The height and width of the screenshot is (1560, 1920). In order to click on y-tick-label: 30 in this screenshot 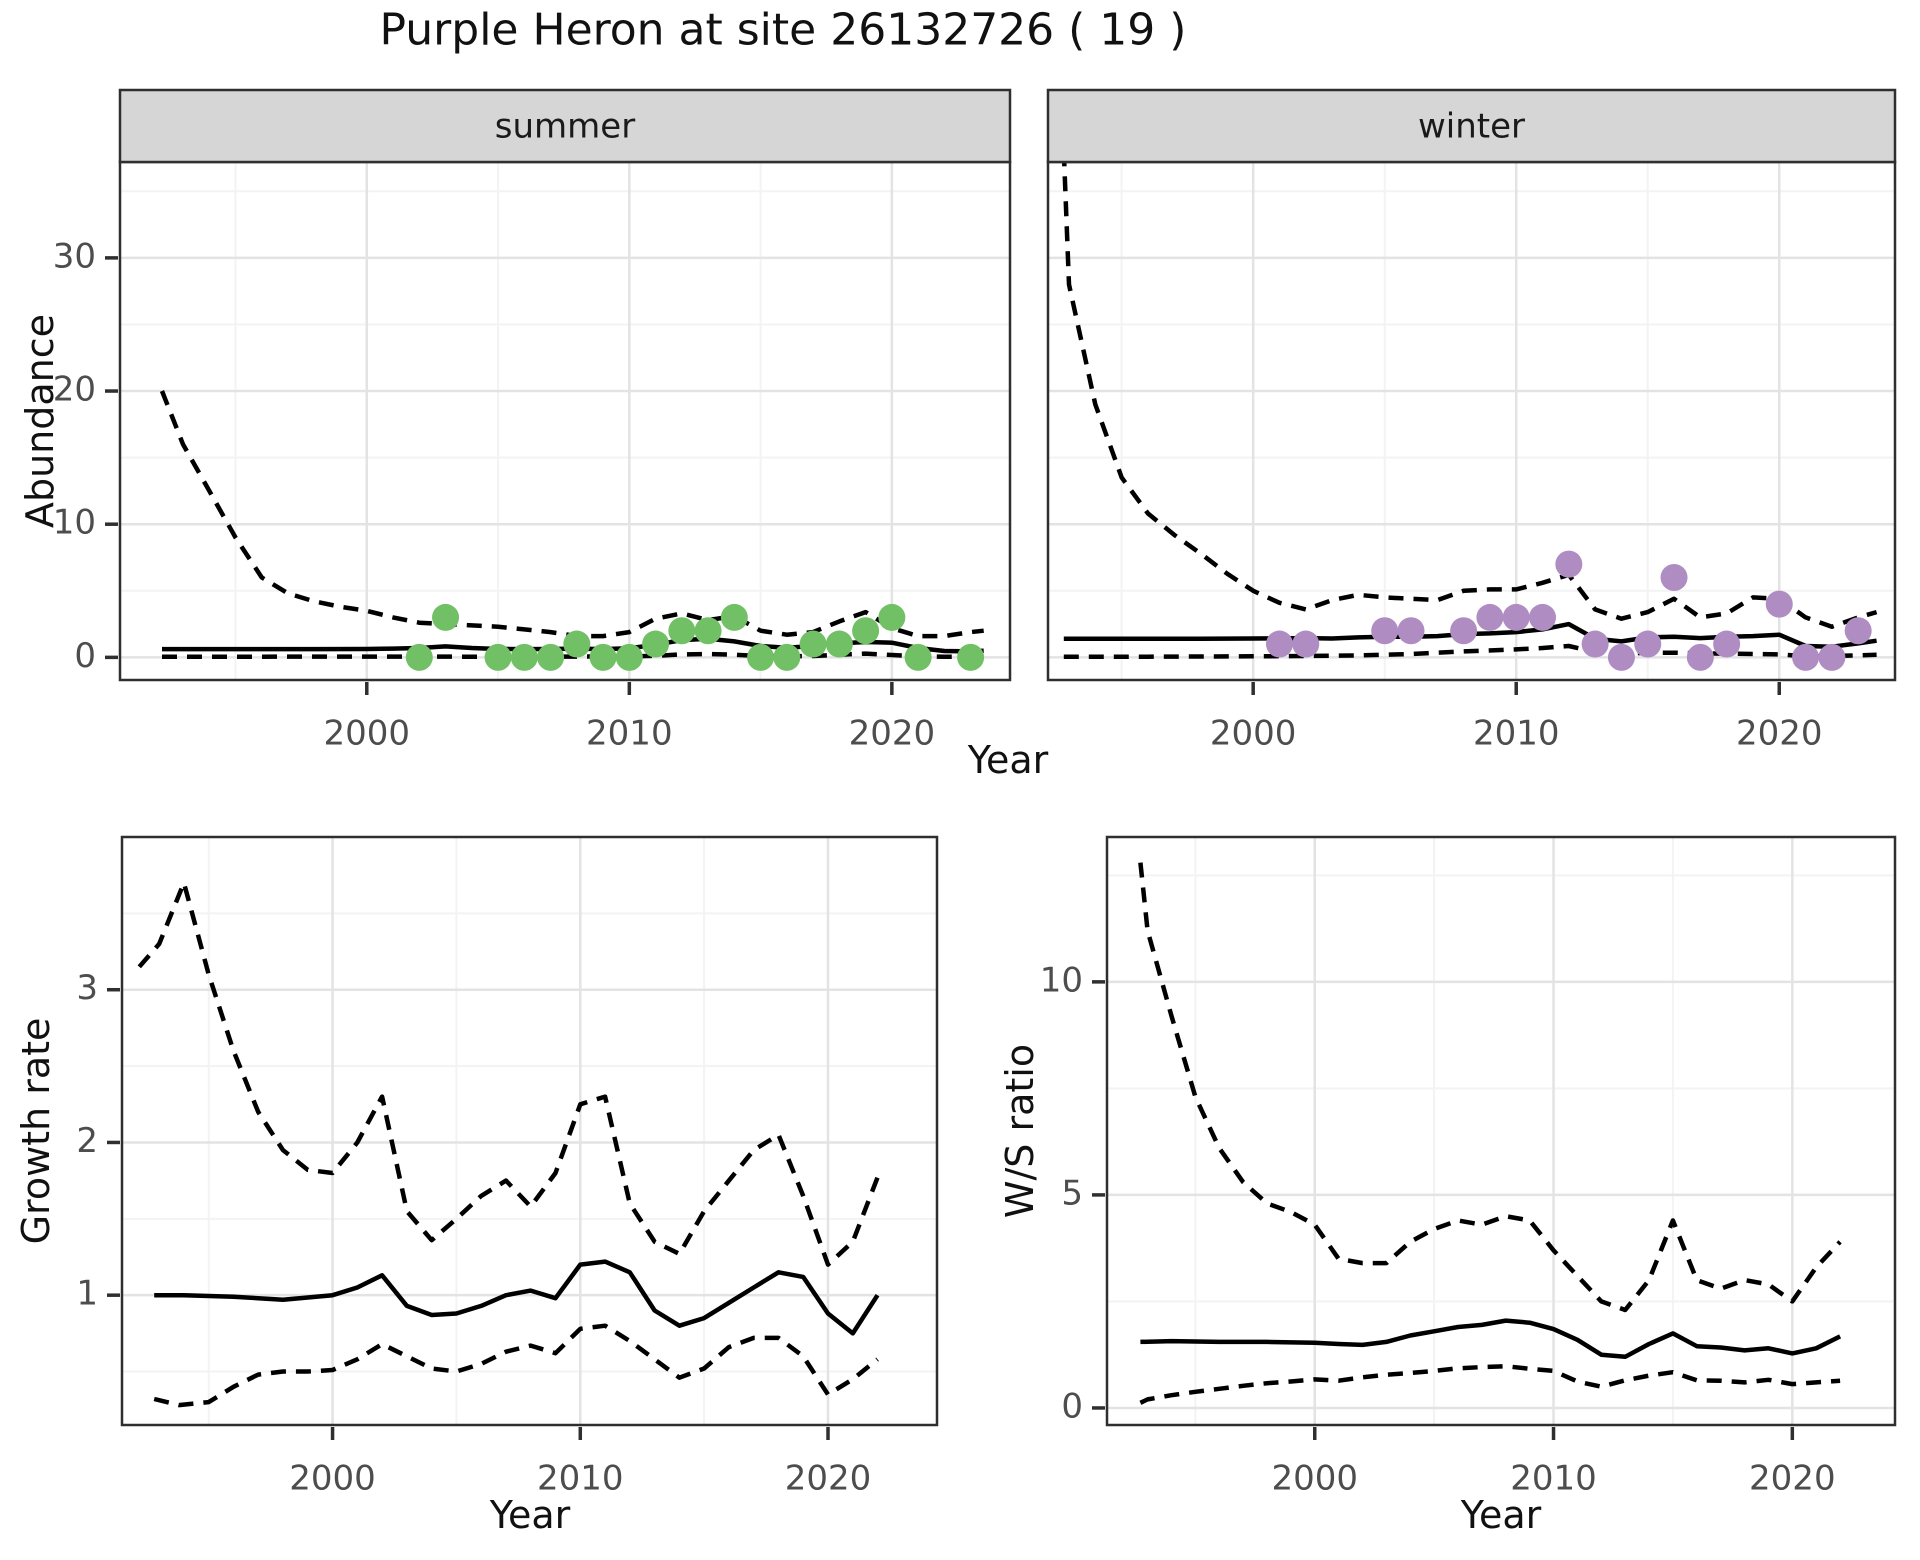, I will do `click(74, 256)`.